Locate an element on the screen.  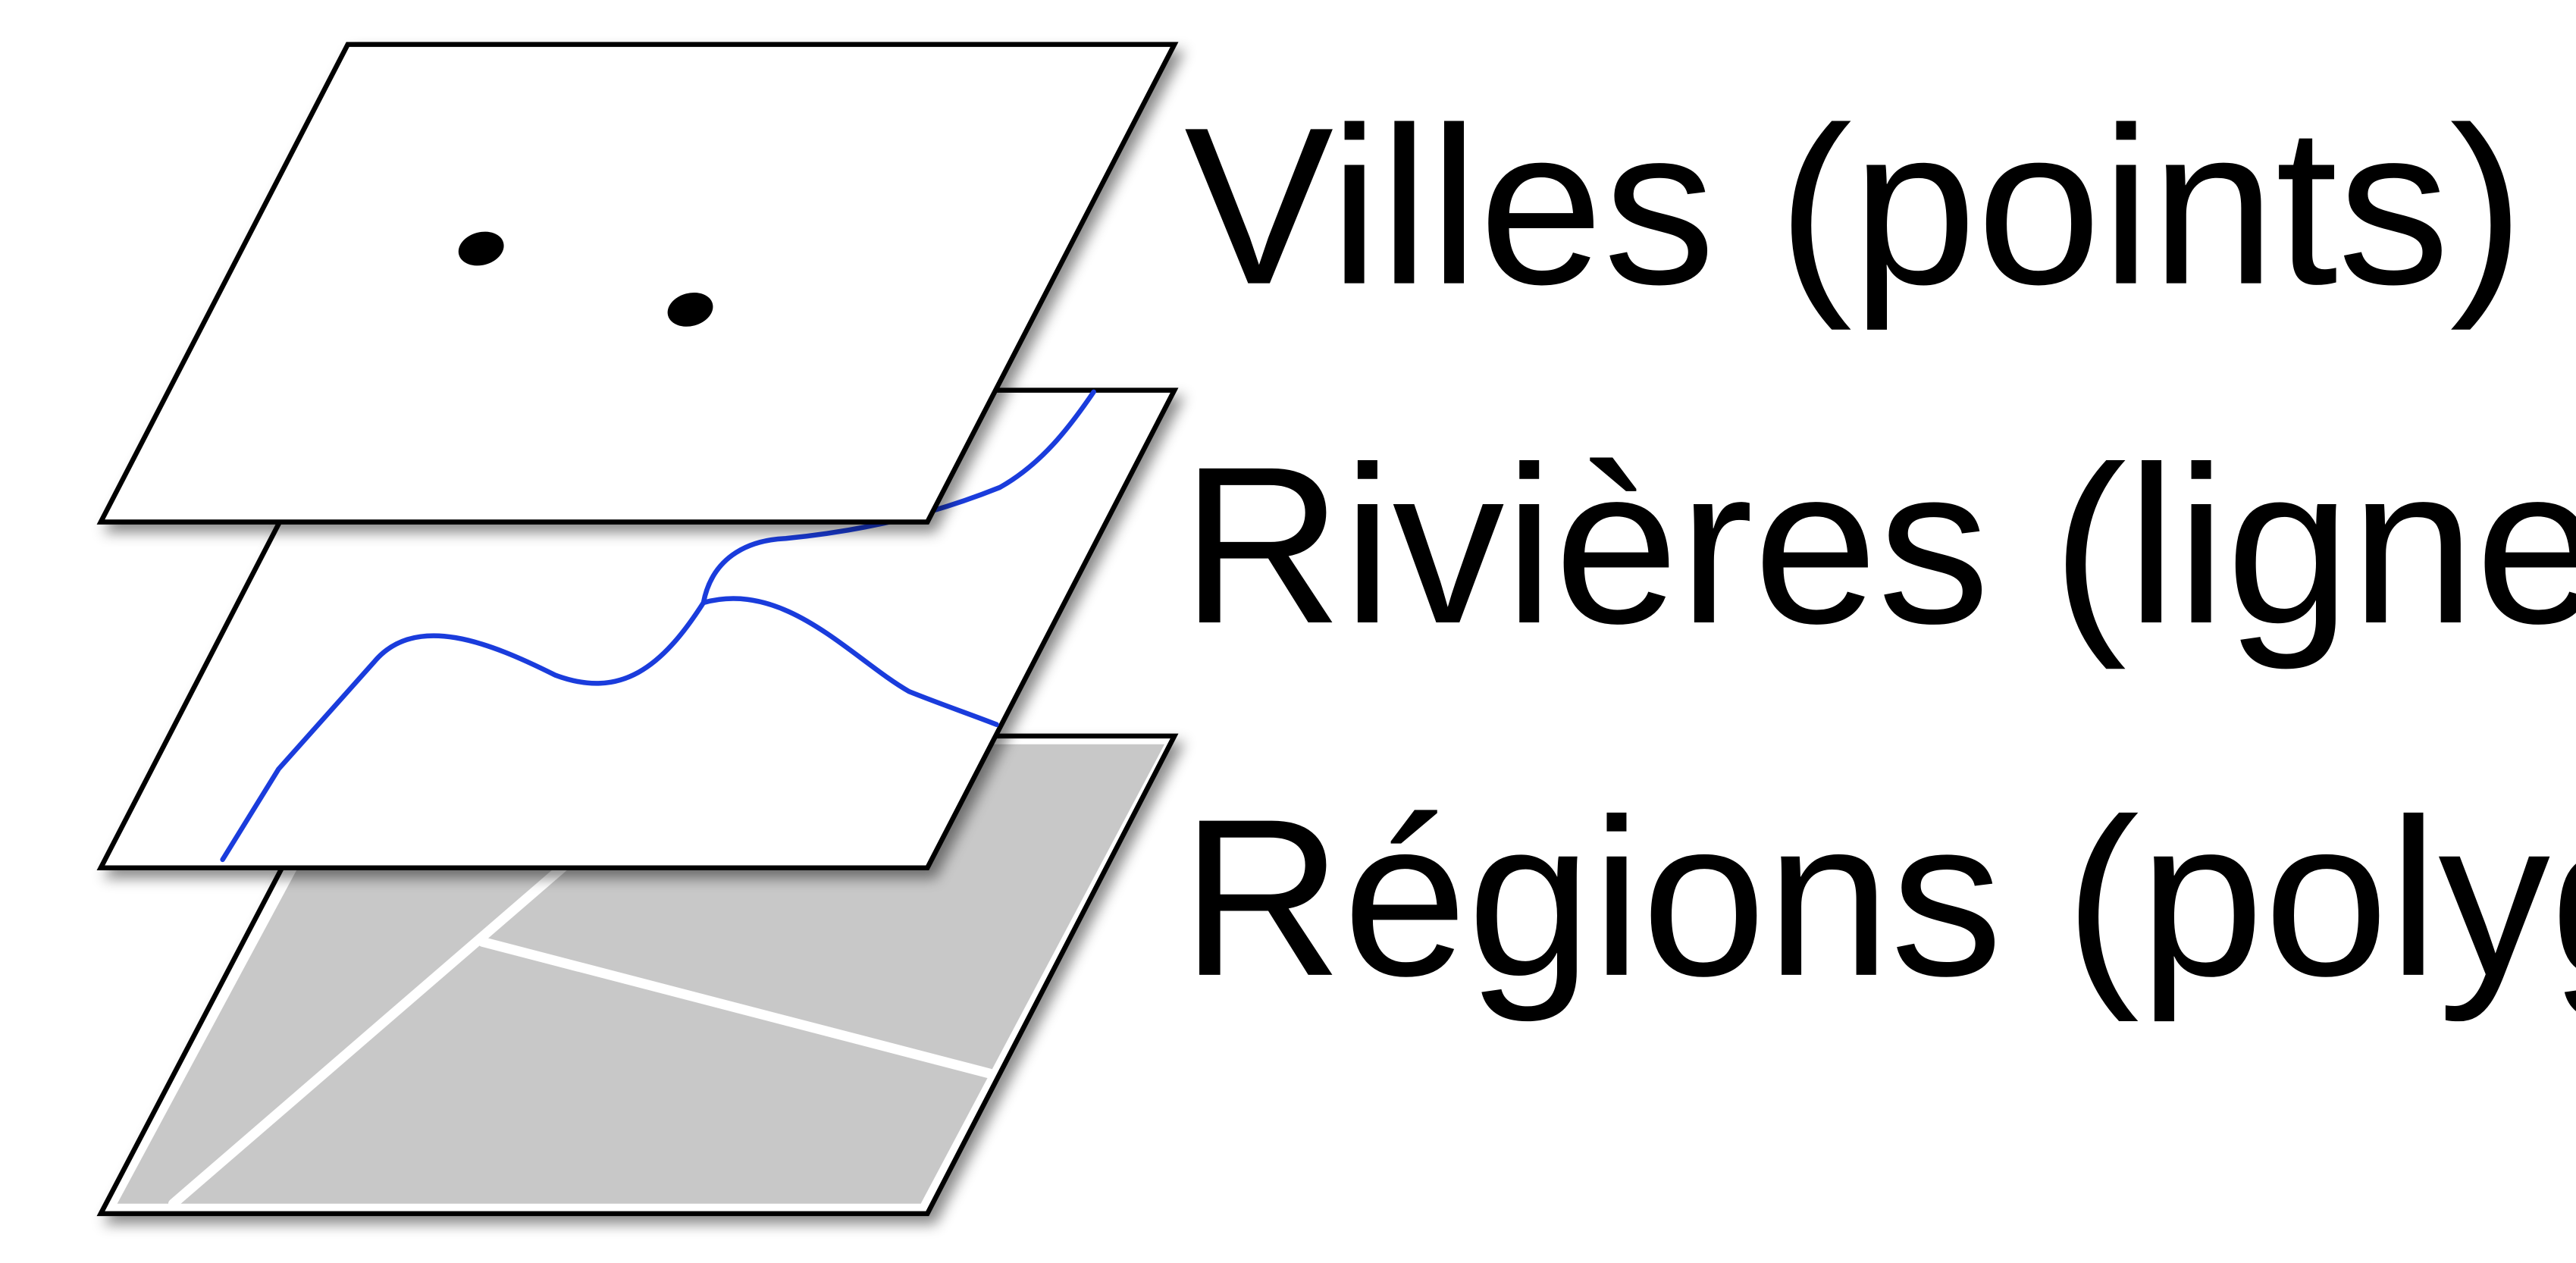
region-borders is located at coordinates (581, 1032).